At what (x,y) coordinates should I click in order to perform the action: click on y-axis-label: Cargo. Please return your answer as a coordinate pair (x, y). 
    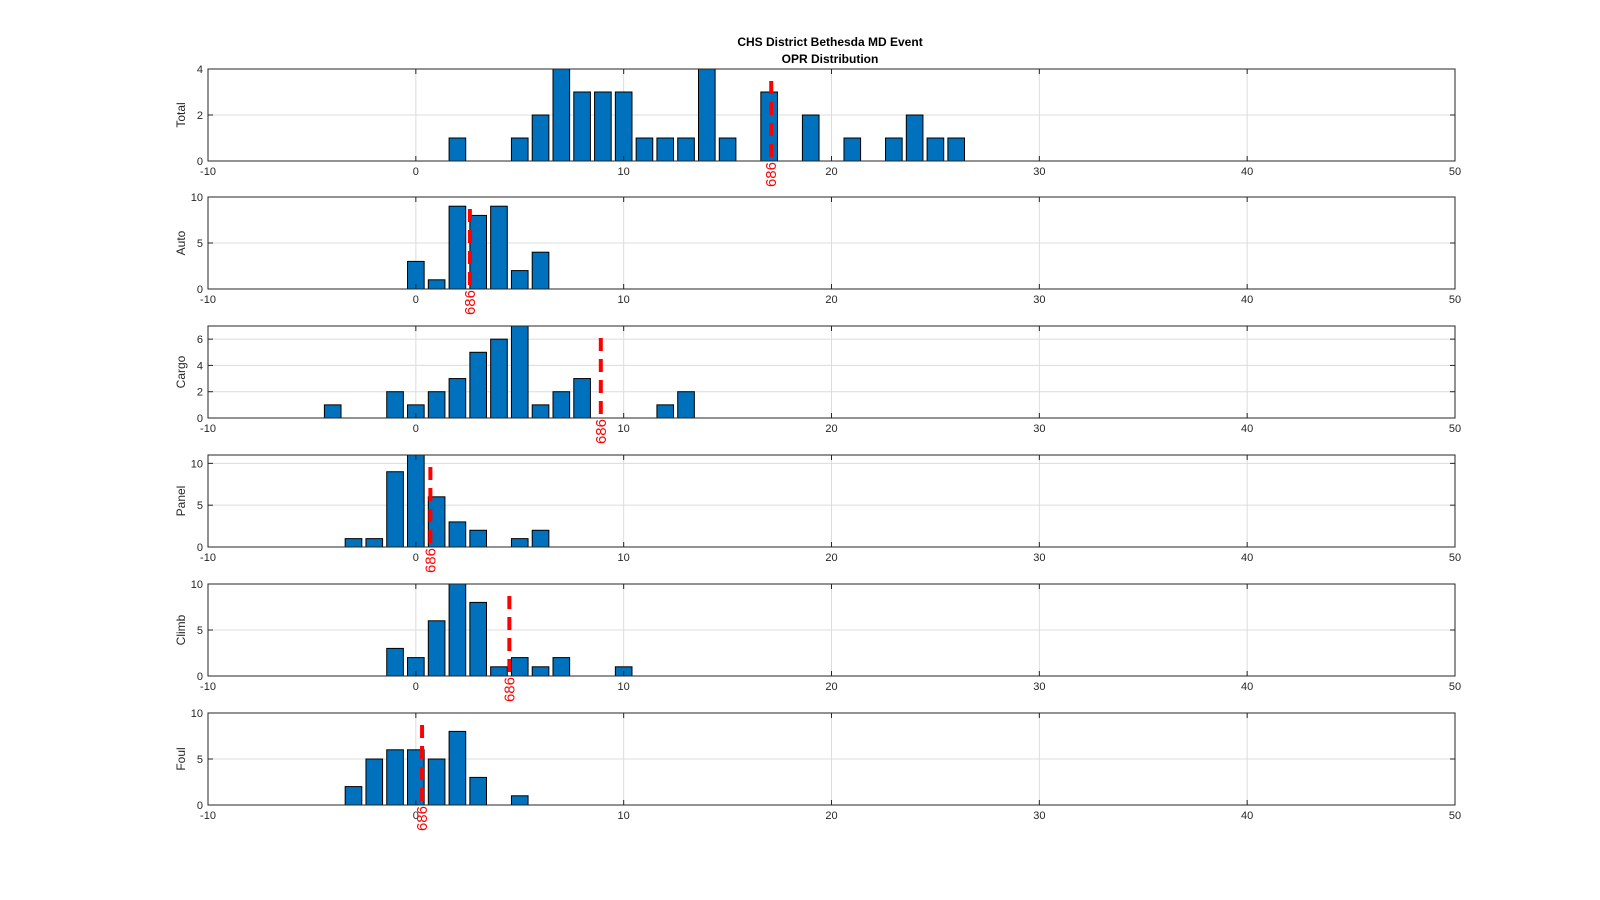
    Looking at the image, I should click on (181, 371).